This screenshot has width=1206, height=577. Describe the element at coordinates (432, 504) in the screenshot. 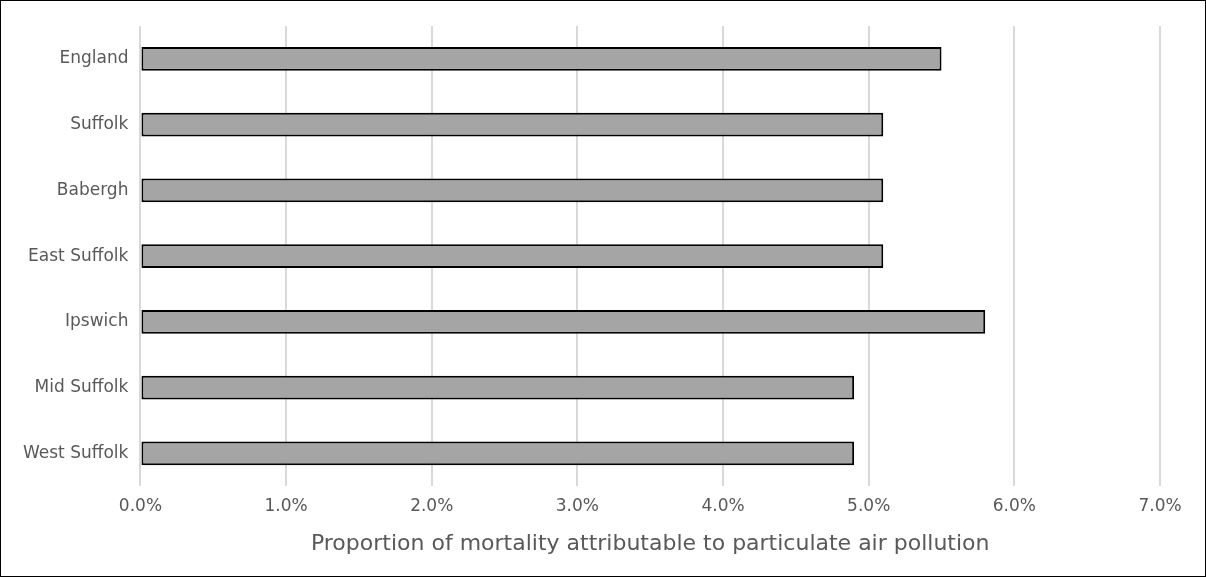

I see `x-tick-label: 2.0%` at that location.